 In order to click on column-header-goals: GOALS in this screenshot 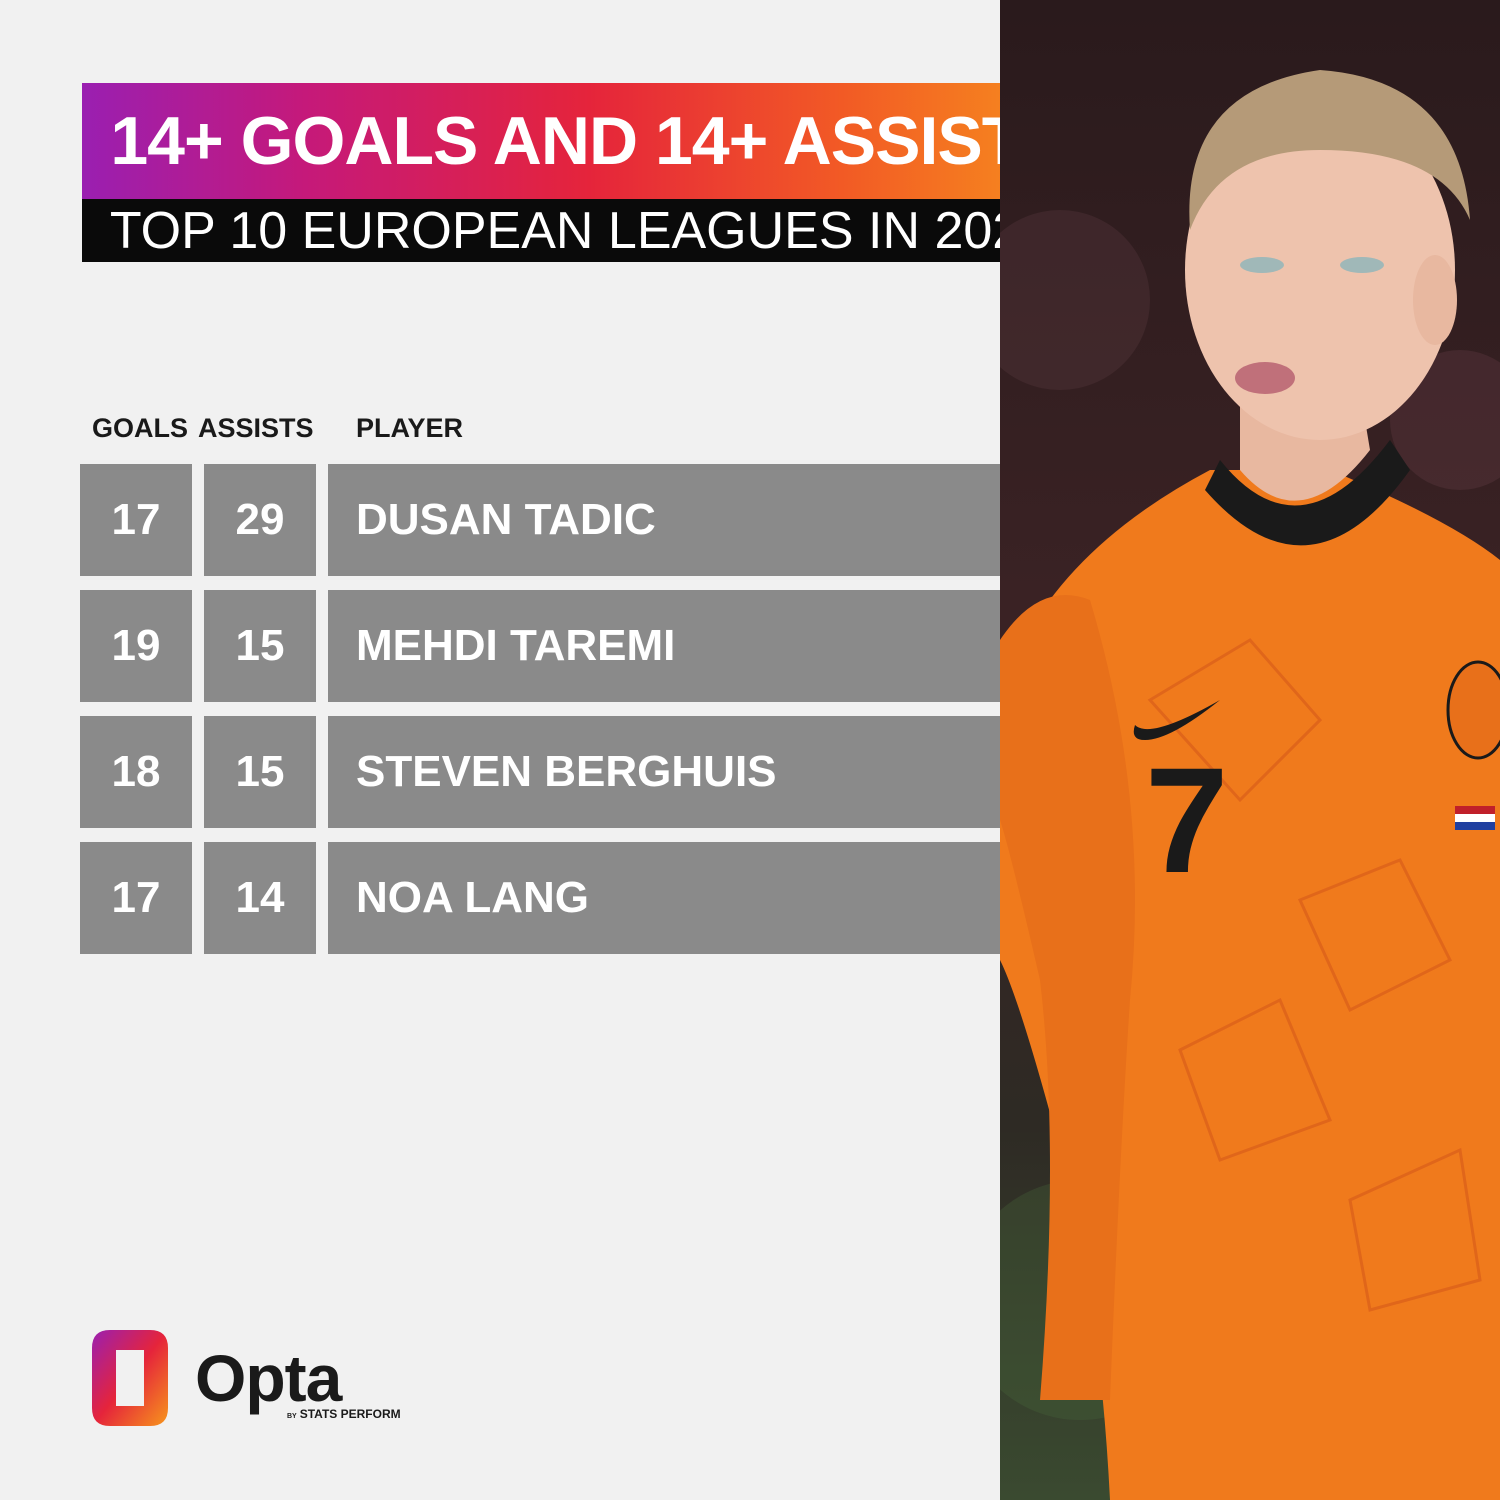, I will do `click(140, 428)`.